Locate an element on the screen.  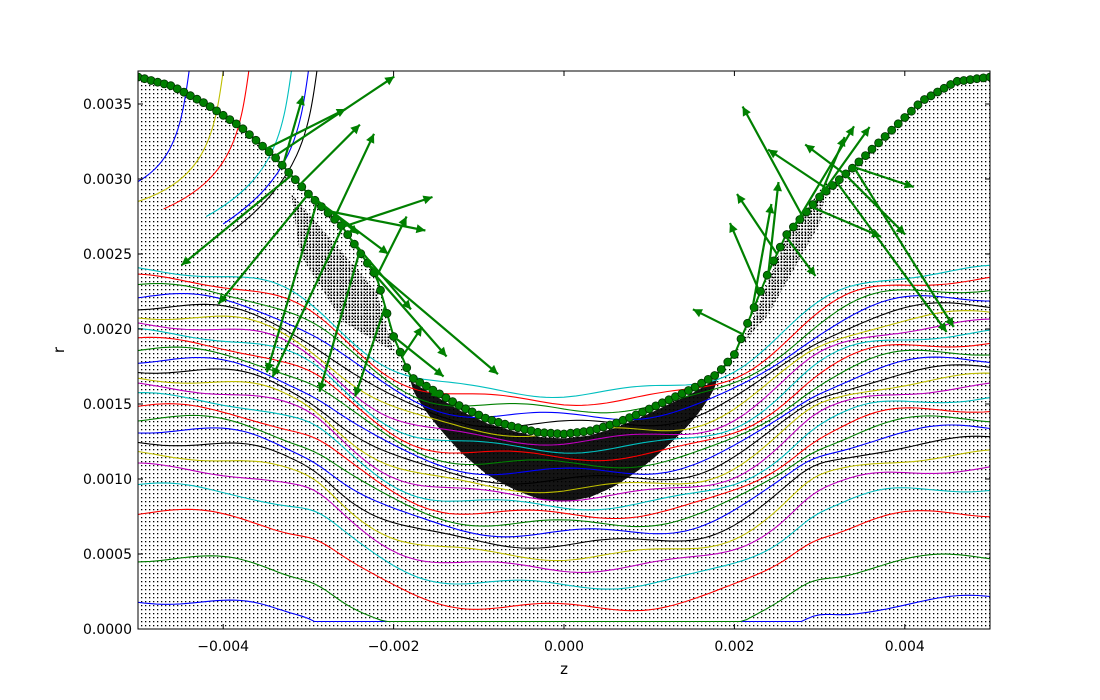
y-tick-label: 0.0030 is located at coordinates (107, 180).